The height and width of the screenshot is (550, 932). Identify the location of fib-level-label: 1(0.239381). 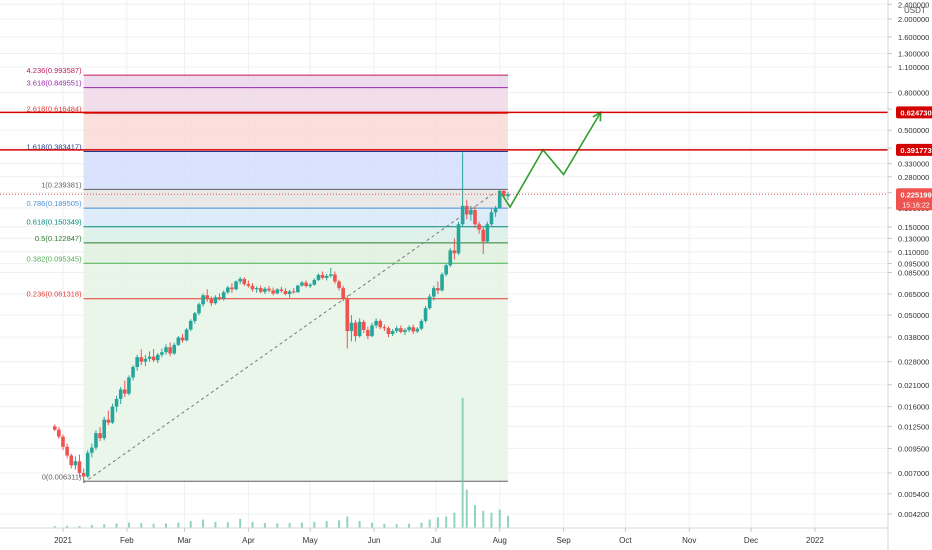
(61, 184).